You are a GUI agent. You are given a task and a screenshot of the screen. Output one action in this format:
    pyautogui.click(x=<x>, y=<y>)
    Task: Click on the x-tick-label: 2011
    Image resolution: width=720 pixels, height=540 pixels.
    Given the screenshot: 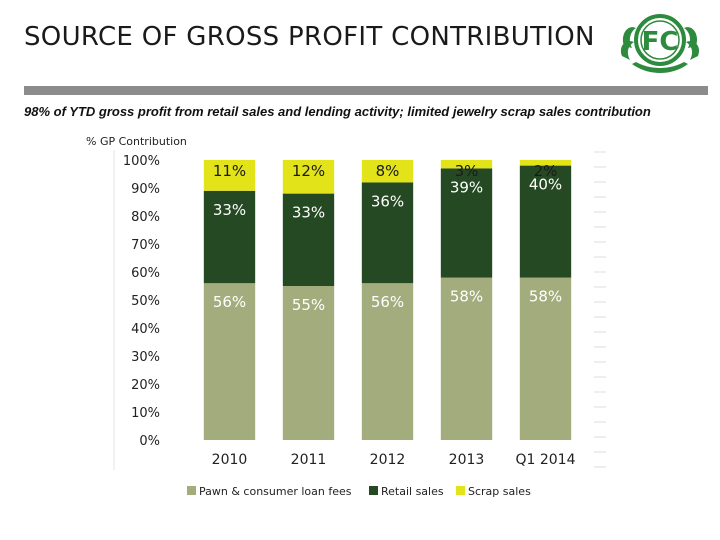 What is the action you would take?
    pyautogui.click(x=309, y=460)
    